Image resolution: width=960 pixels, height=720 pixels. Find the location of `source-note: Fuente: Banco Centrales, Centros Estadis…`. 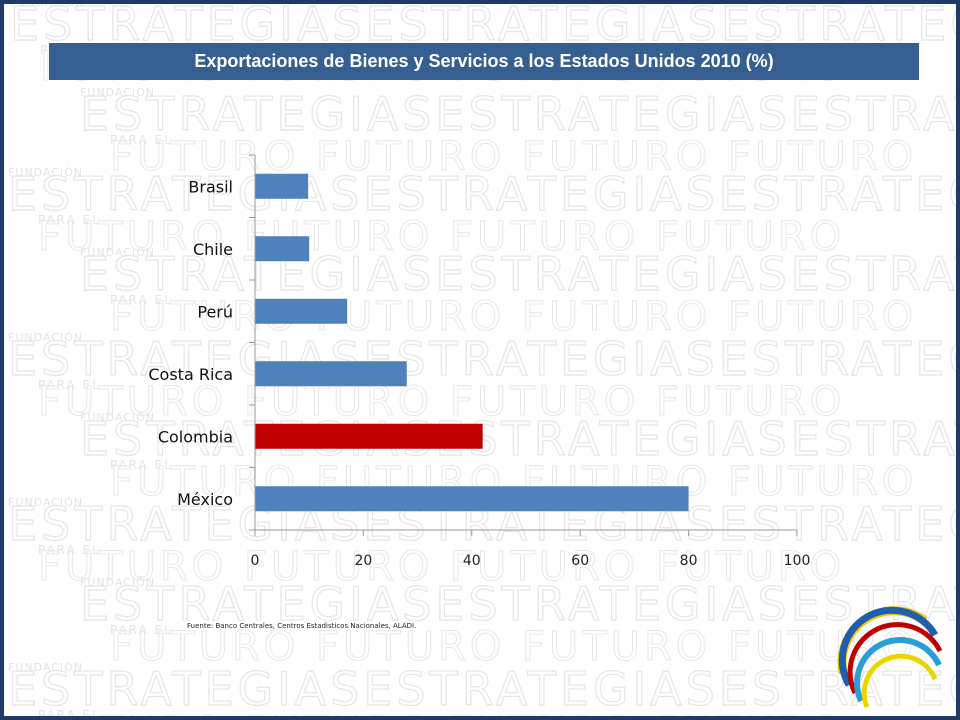

source-note: Fuente: Banco Centrales, Centros Estadis… is located at coordinates (302, 626).